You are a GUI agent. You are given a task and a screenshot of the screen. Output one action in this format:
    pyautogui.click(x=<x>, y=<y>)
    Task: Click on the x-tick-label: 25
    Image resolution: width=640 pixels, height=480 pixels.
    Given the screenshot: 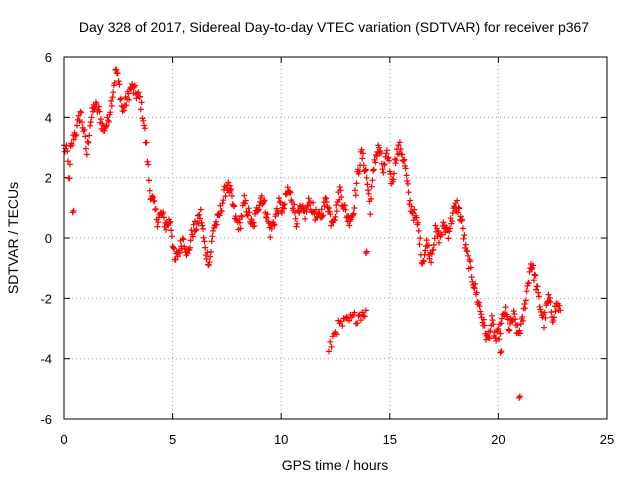 What is the action you would take?
    pyautogui.click(x=607, y=439)
    